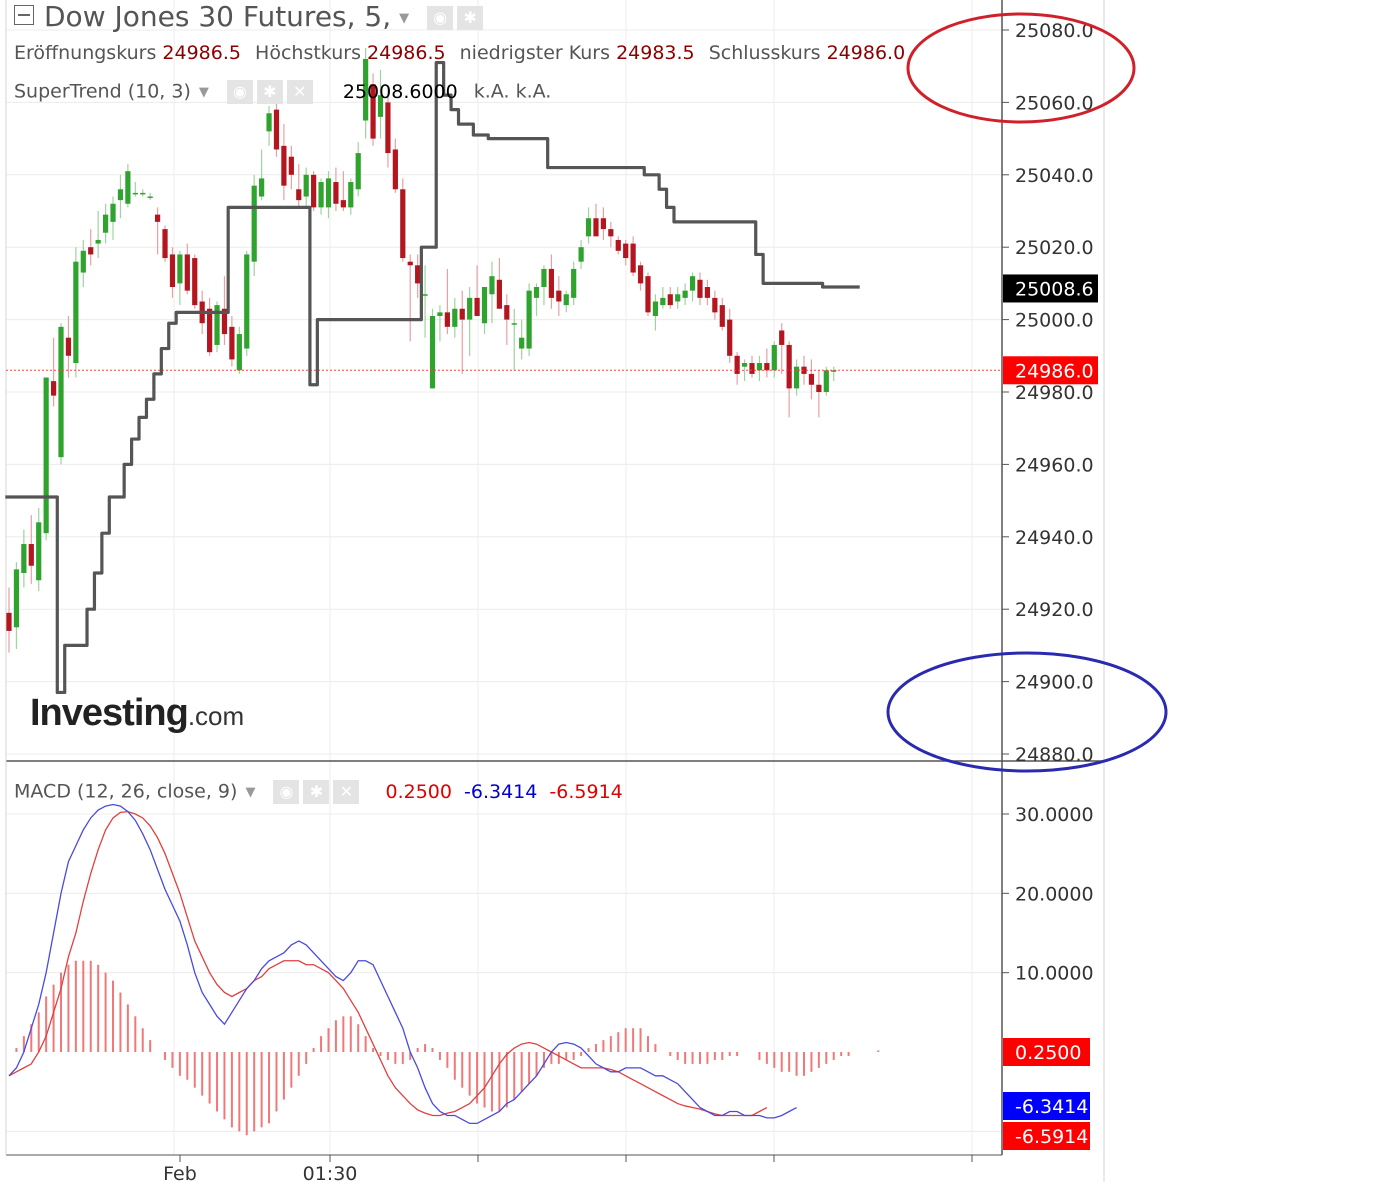  I want to click on macd-hist-tag-text: 0.2500, so click(1048, 1053).